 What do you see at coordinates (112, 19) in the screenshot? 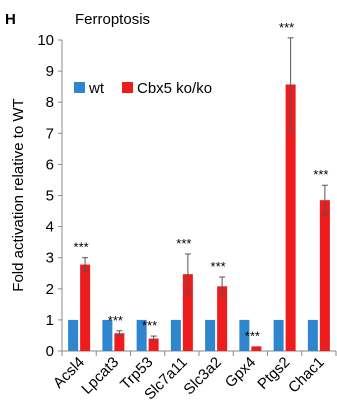
I see `chart-title: Ferroptosis` at bounding box center [112, 19].